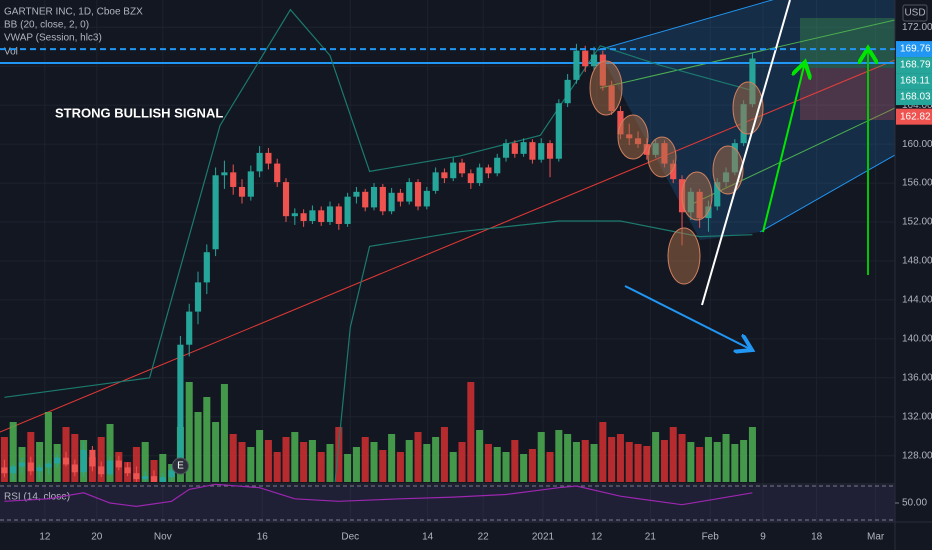 The width and height of the screenshot is (932, 550). Describe the element at coordinates (53, 38) in the screenshot. I see `indicator-label: VWAP (Session, hlc3)` at that location.